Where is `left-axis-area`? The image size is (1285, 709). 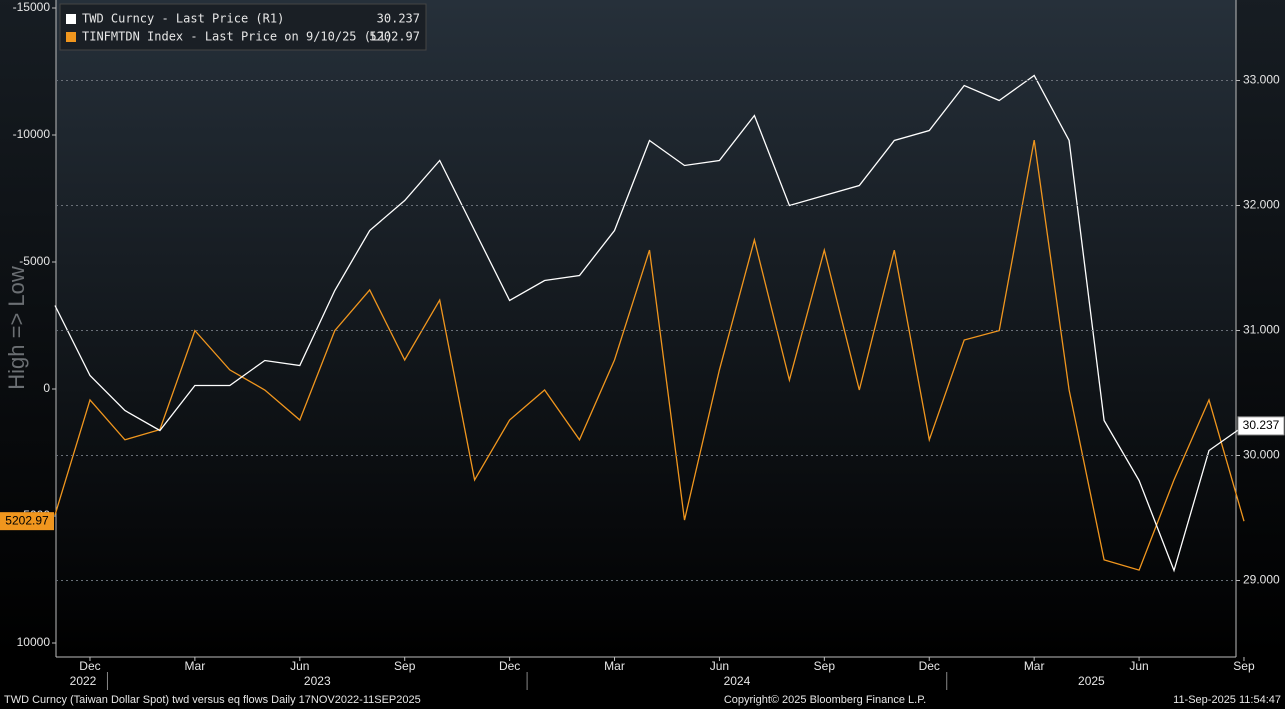 left-axis-area is located at coordinates (28, 328).